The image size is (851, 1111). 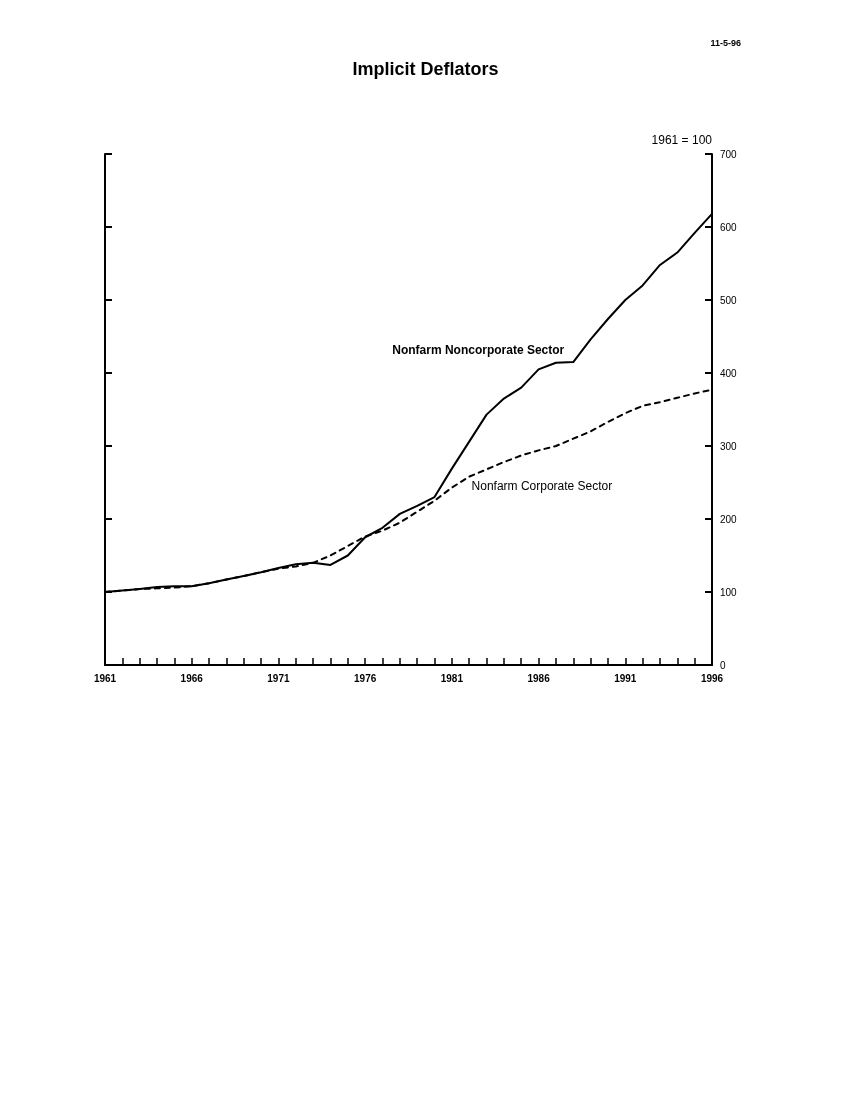 What do you see at coordinates (729, 300) in the screenshot?
I see `y-tick-label: 500` at bounding box center [729, 300].